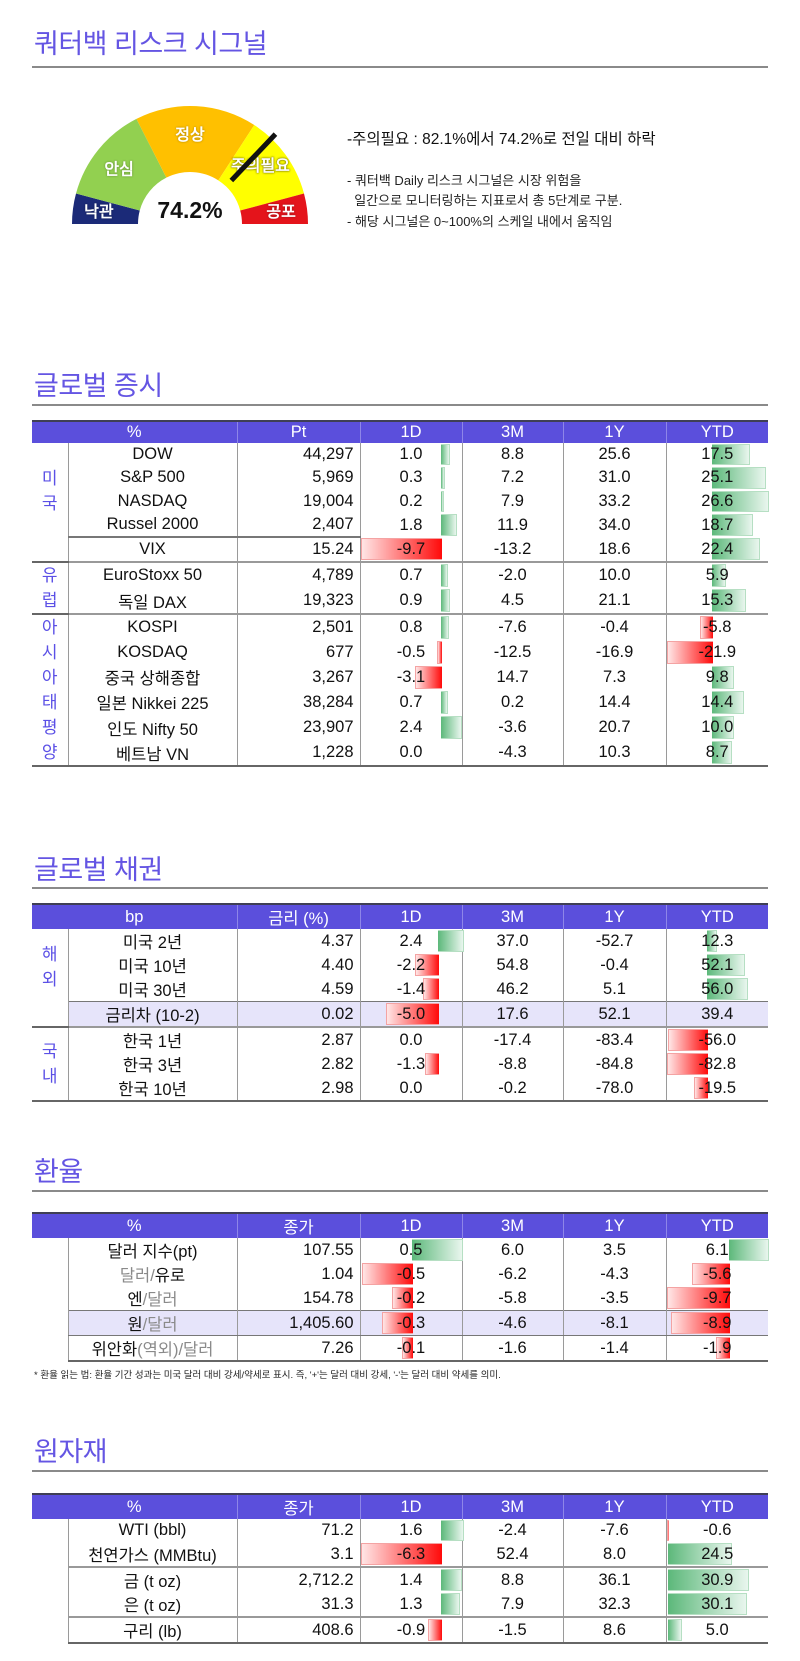 This screenshot has height=1661, width=800. What do you see at coordinates (717, 1297) in the screenshot?
I see `cell-ytd-value: -9.7` at bounding box center [717, 1297].